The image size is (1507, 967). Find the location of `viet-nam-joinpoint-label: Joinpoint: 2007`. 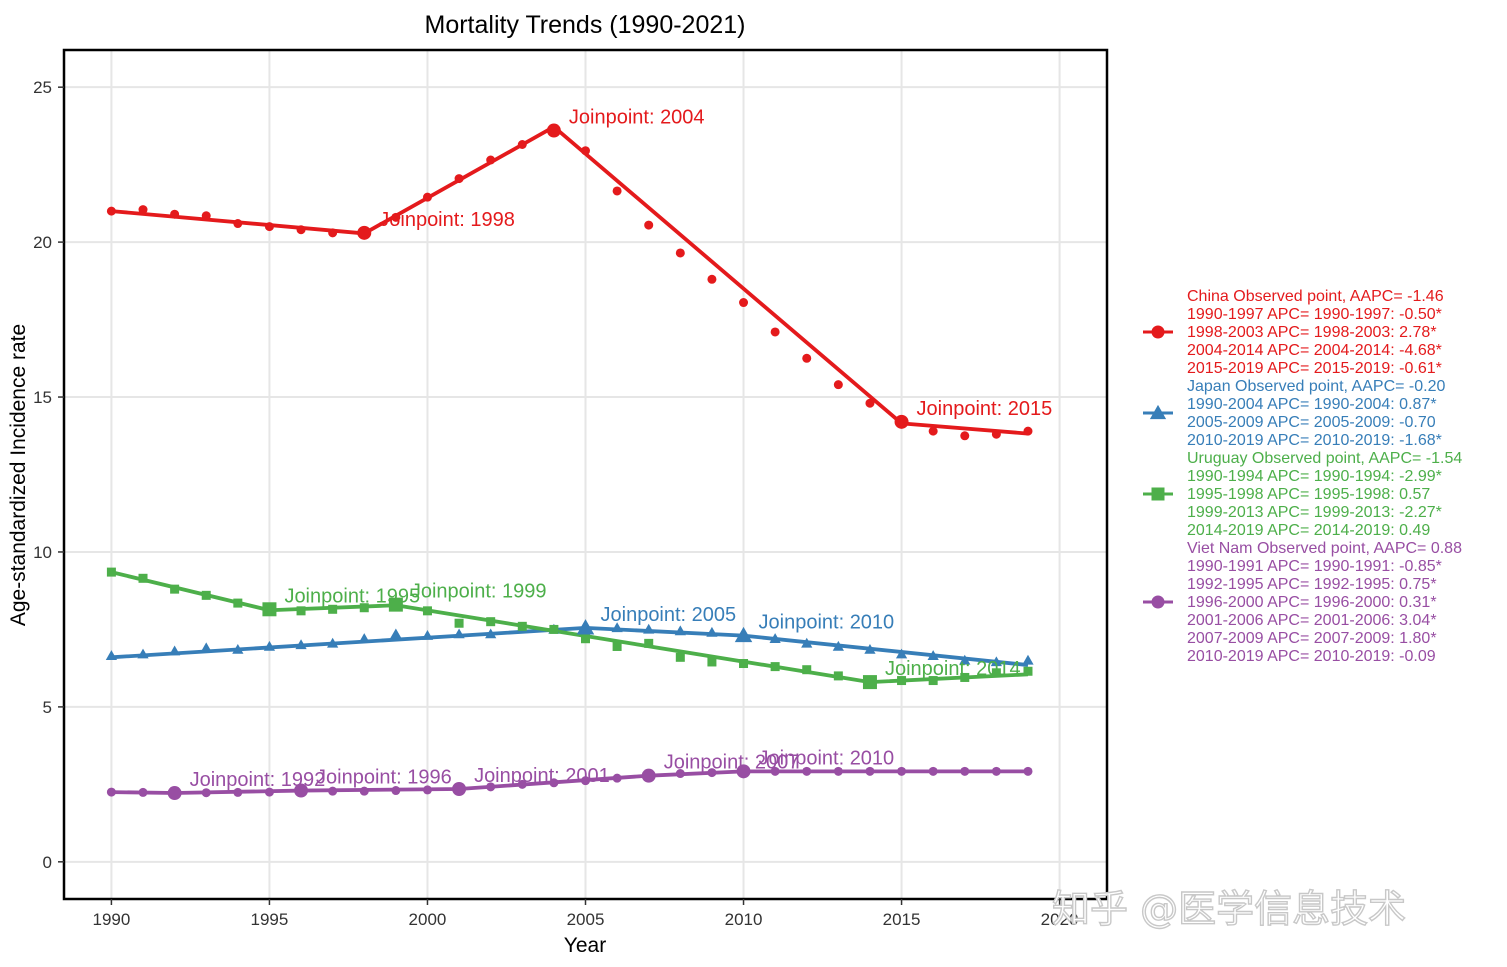

viet-nam-joinpoint-label: Joinpoint: 2007 is located at coordinates (732, 763).